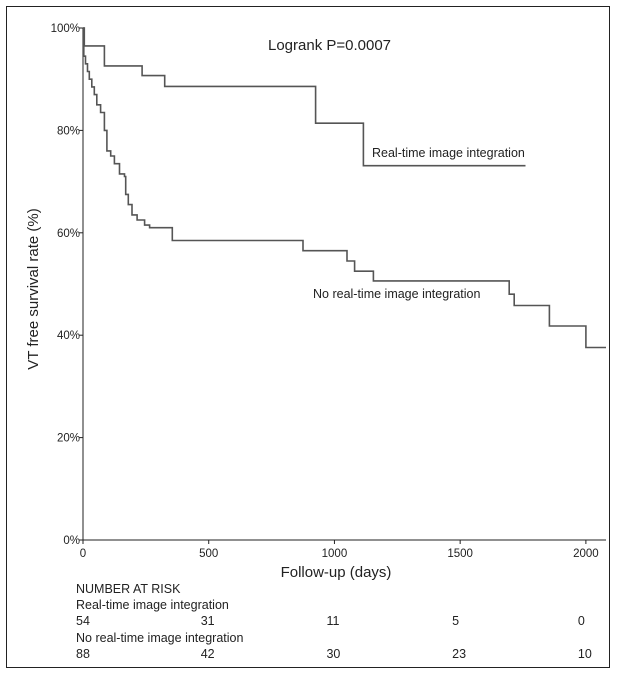  I want to click on x-axis-label: Follow-up (days), so click(336, 572).